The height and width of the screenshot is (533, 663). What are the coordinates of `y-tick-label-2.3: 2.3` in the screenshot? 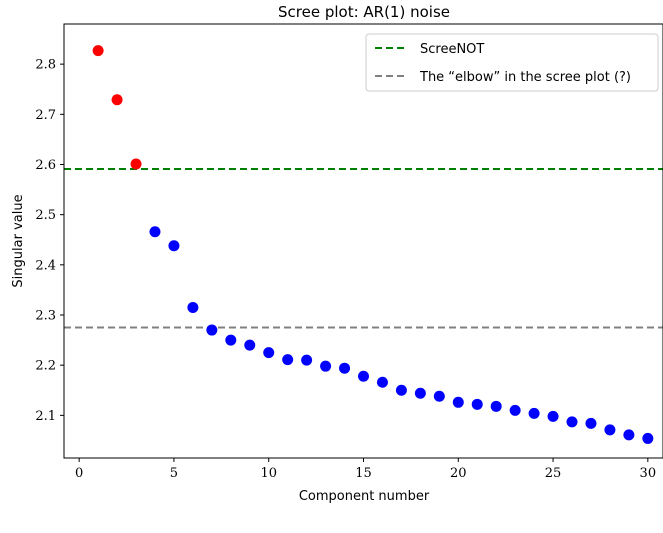 It's located at (45, 316).